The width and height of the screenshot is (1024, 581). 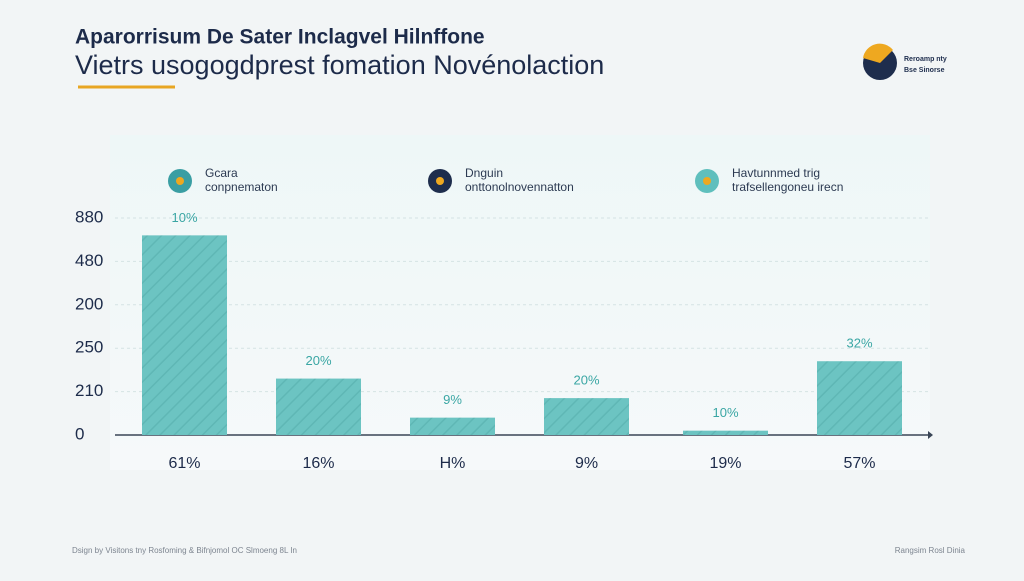 I want to click on footer: Rangsim Rosl Dinia, so click(x=930, y=550).